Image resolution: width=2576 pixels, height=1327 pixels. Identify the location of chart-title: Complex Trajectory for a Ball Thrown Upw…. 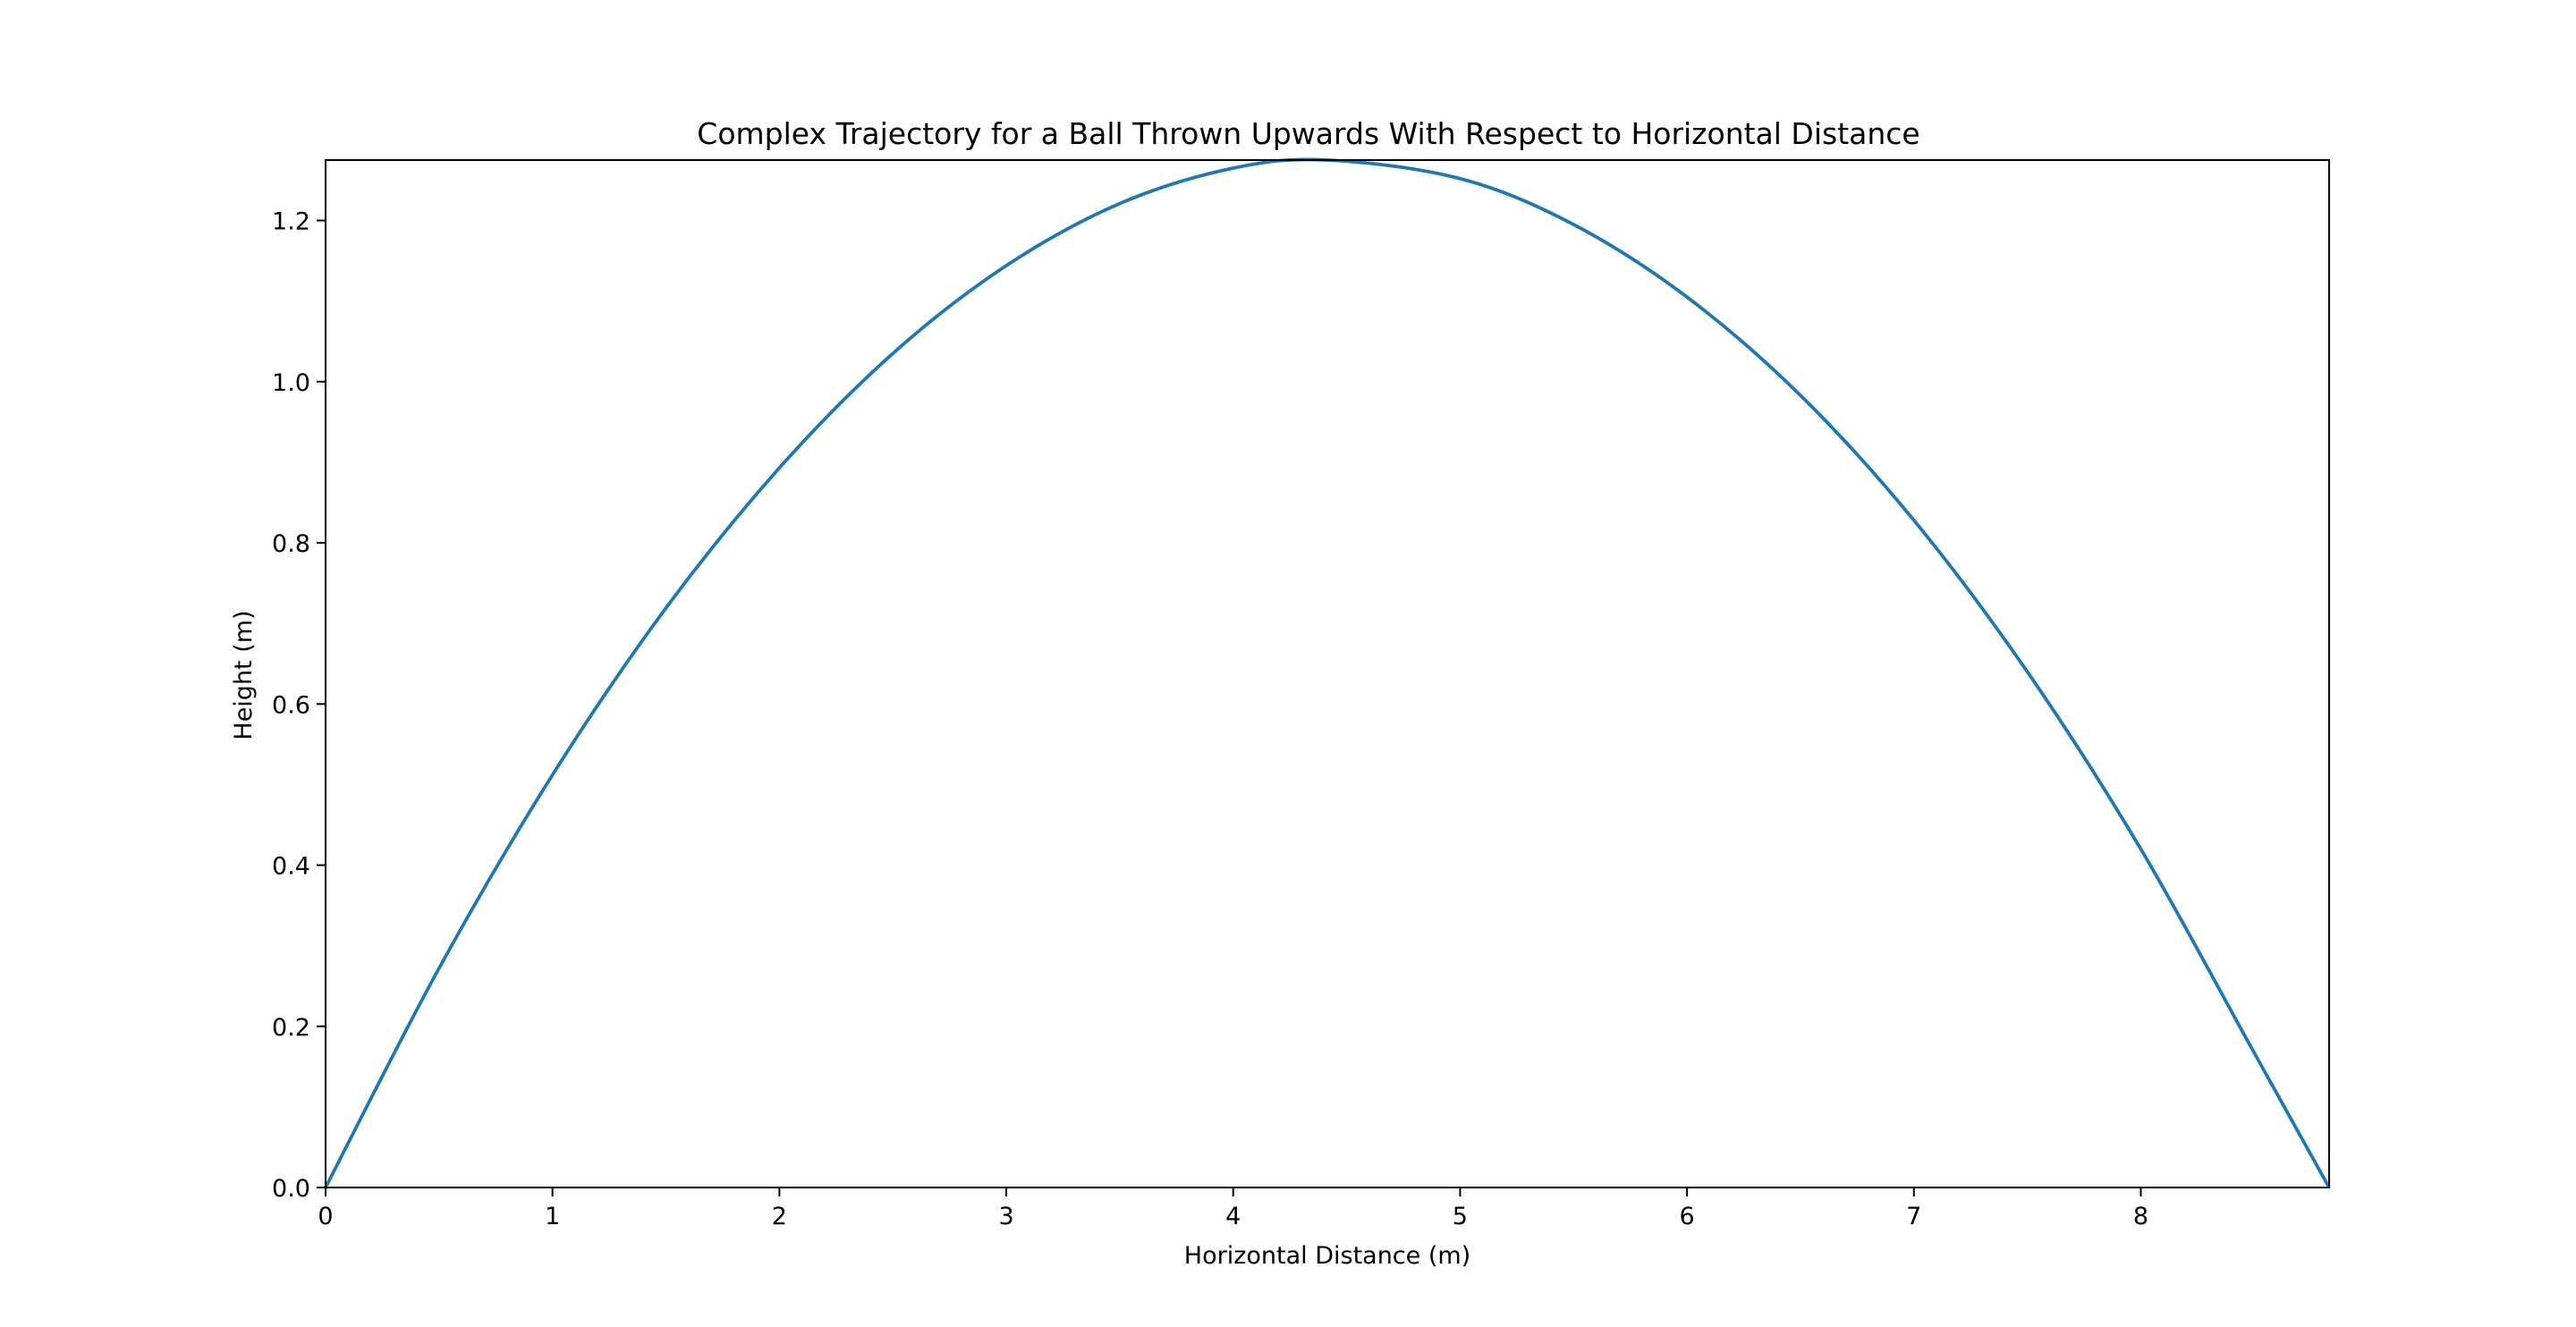
(1308, 133).